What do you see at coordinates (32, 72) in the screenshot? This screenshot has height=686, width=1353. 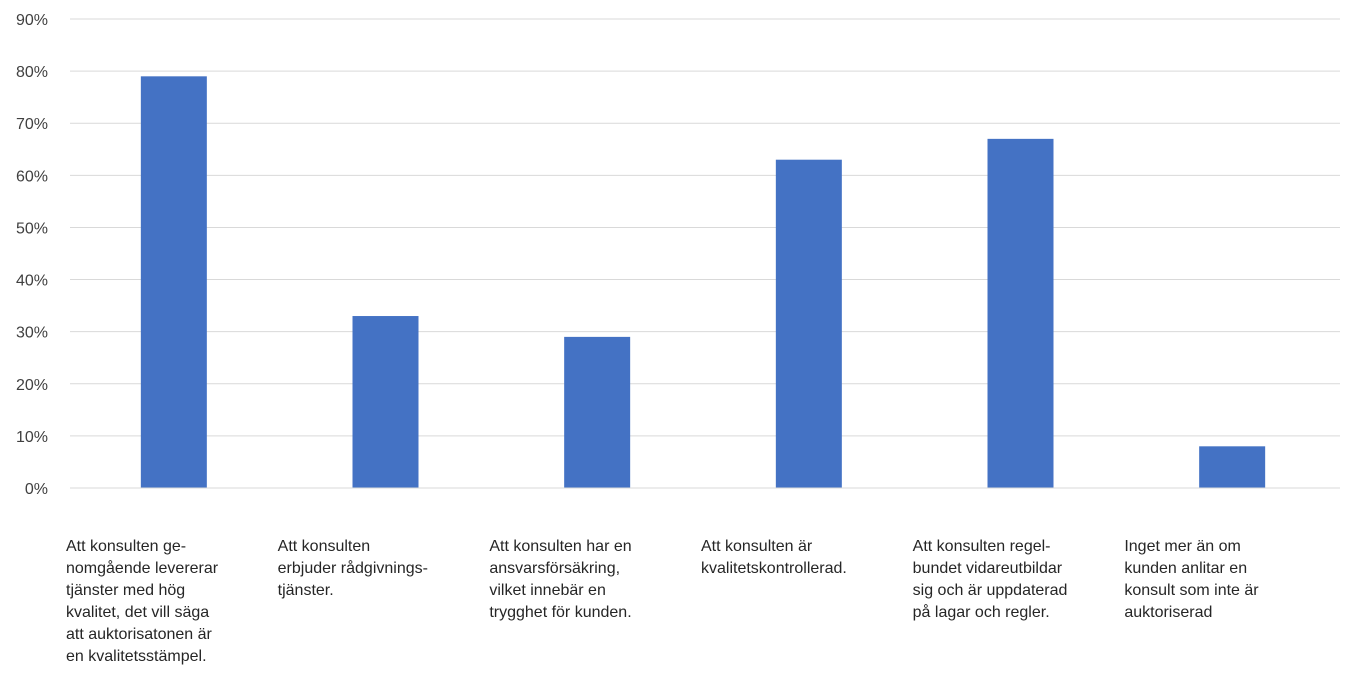 I see `y-tick-label: 80%` at bounding box center [32, 72].